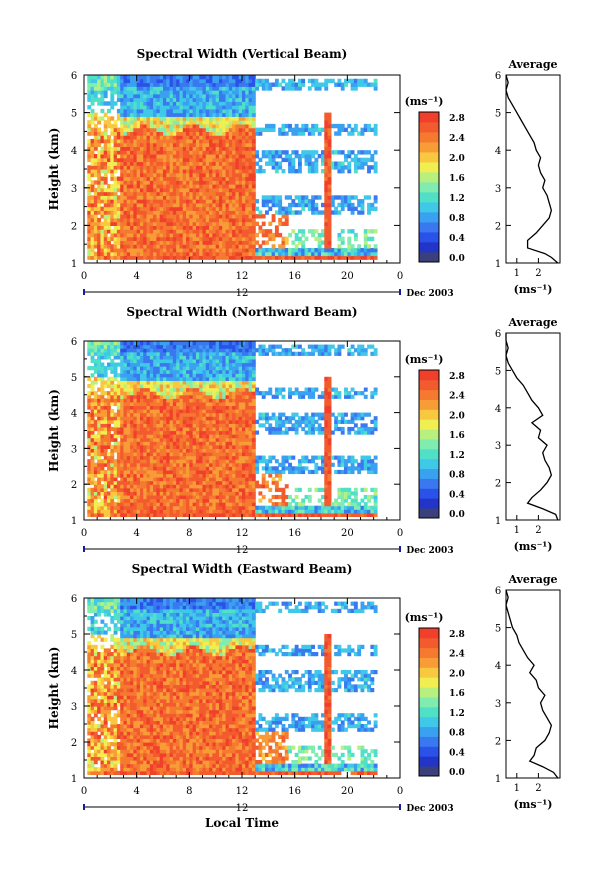 This screenshot has width=611, height=875. Describe the element at coordinates (538, 273) in the screenshot. I see `average-x-tick-label: 2` at that location.